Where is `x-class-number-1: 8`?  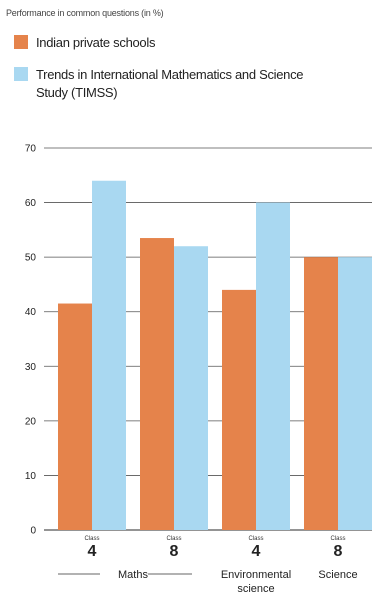 x-class-number-1: 8 is located at coordinates (174, 551).